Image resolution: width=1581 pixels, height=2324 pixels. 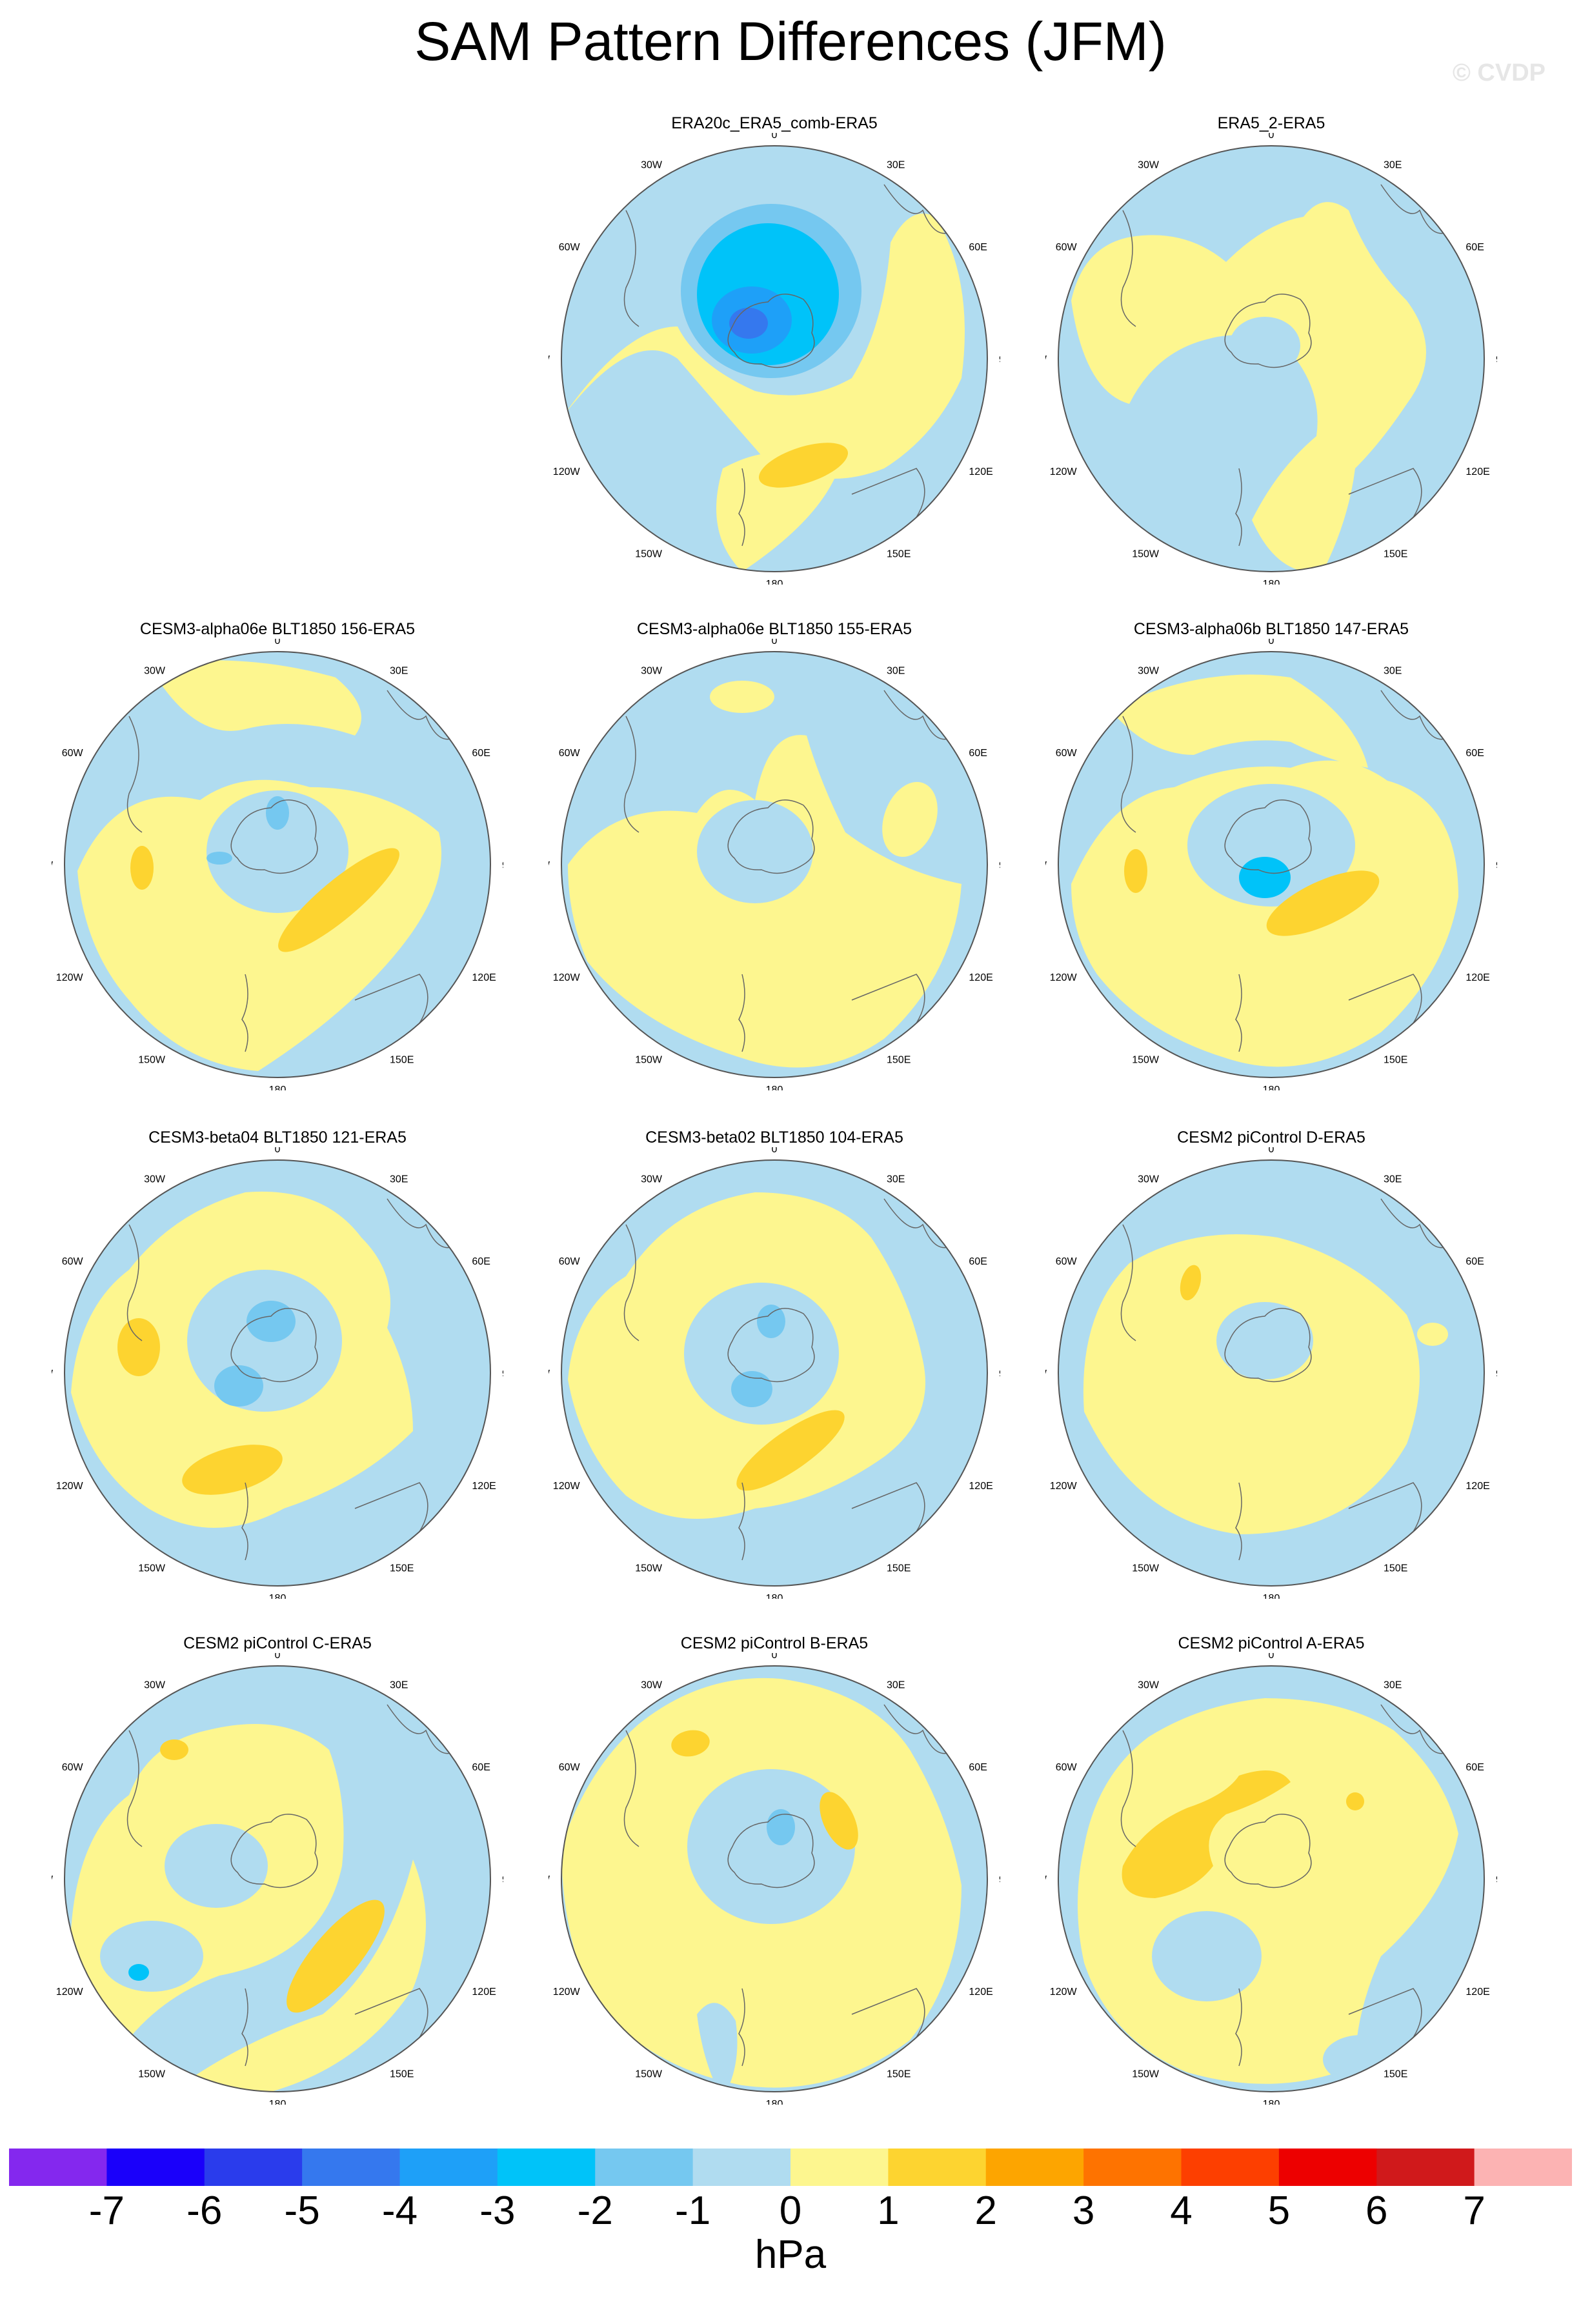 I want to click on panel-title: CESM2 piControl D-ERA5, so click(x=1271, y=1137).